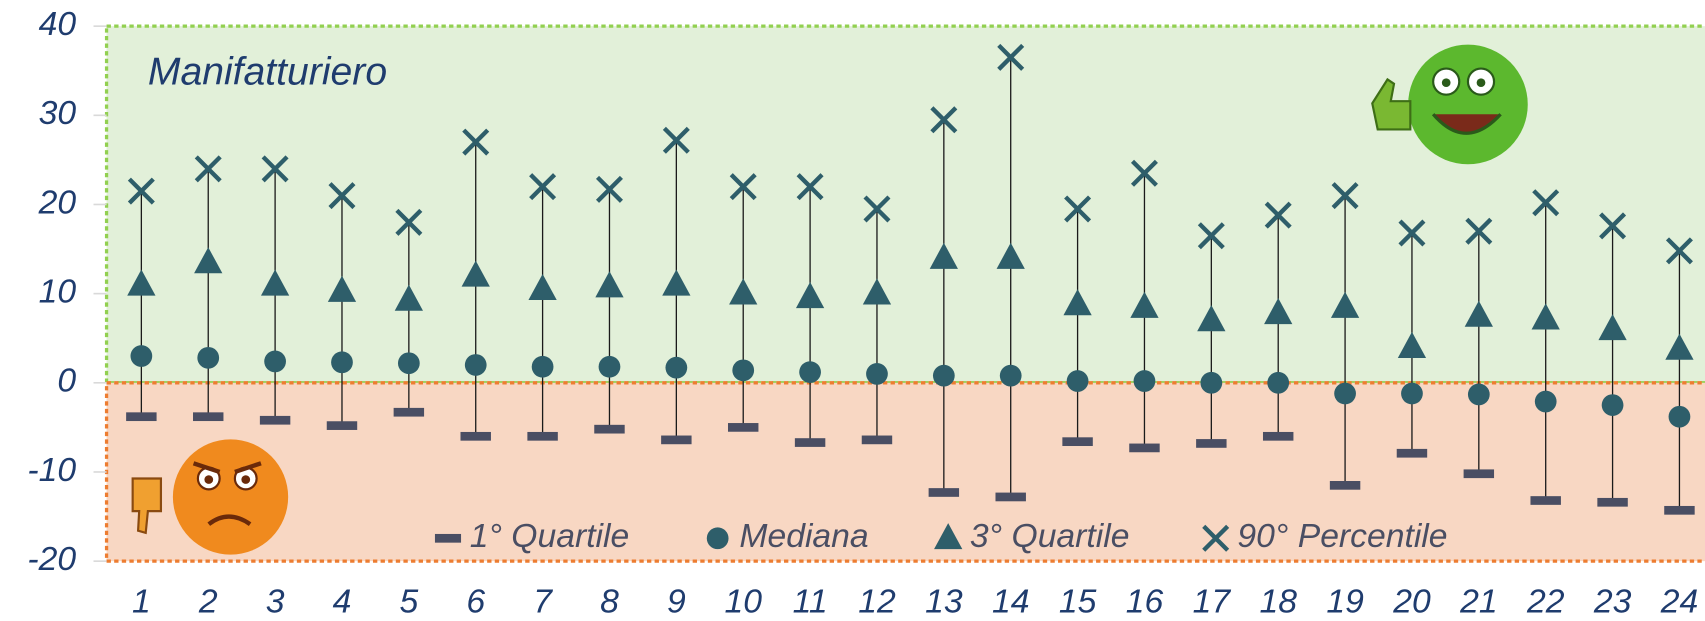  What do you see at coordinates (51, 470) in the screenshot?
I see `y-tick-label: -10` at bounding box center [51, 470].